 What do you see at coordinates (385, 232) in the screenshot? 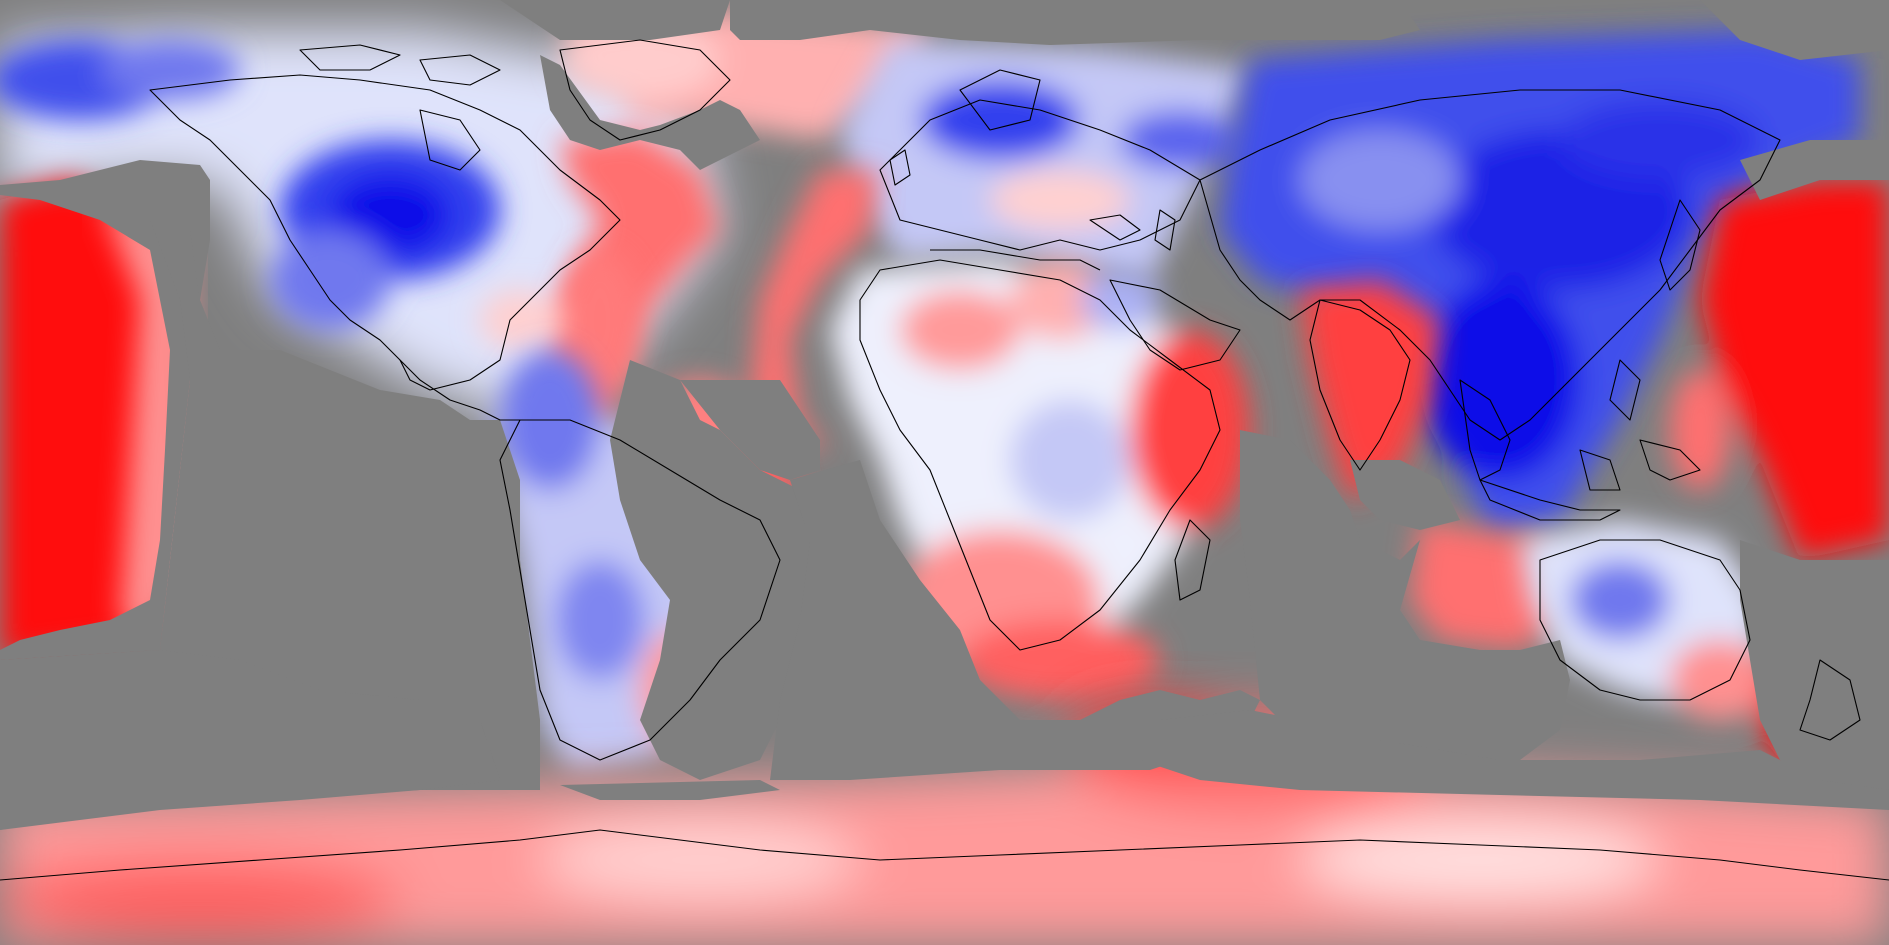
I see `coastline-north-america` at bounding box center [385, 232].